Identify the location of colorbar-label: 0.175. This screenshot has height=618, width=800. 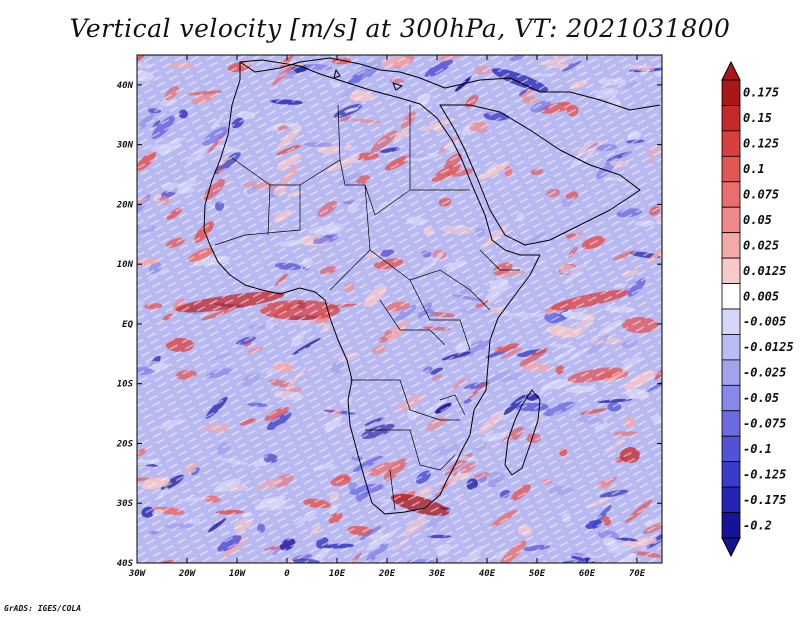
(761, 93).